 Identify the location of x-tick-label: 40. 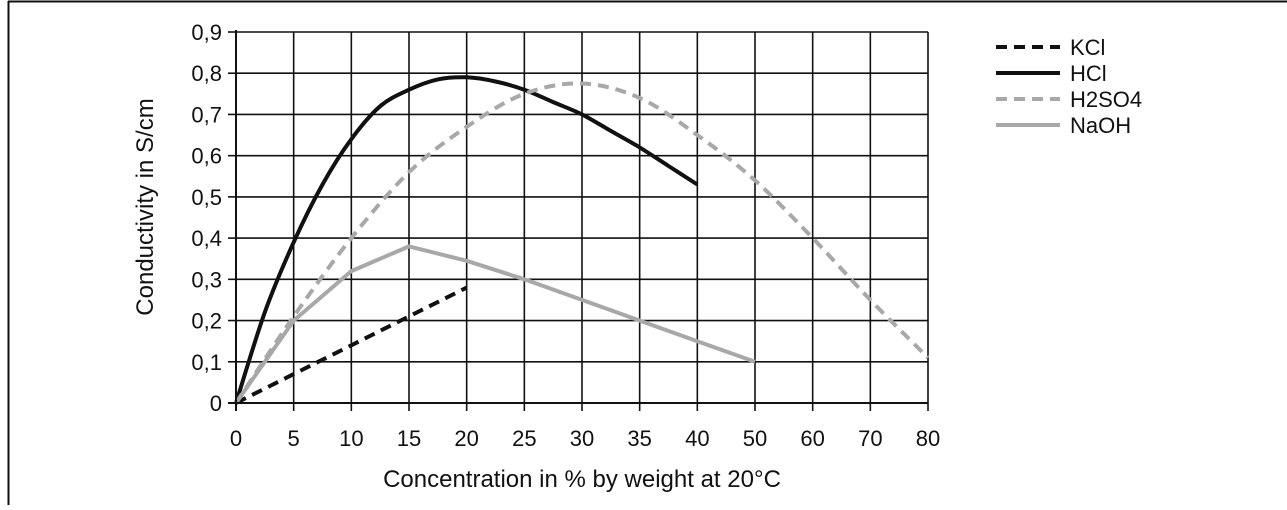
(697, 438).